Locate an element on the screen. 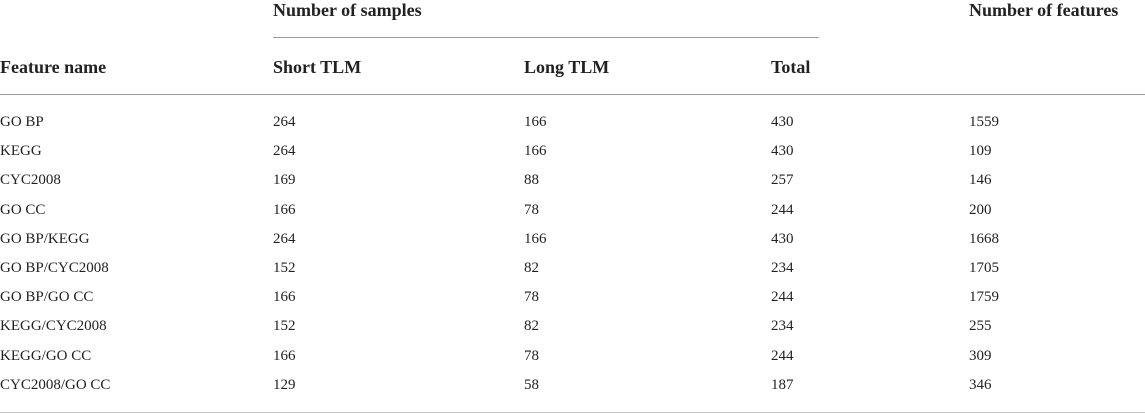 The width and height of the screenshot is (1145, 414). short-tlm-header: Short TLM is located at coordinates (317, 67).